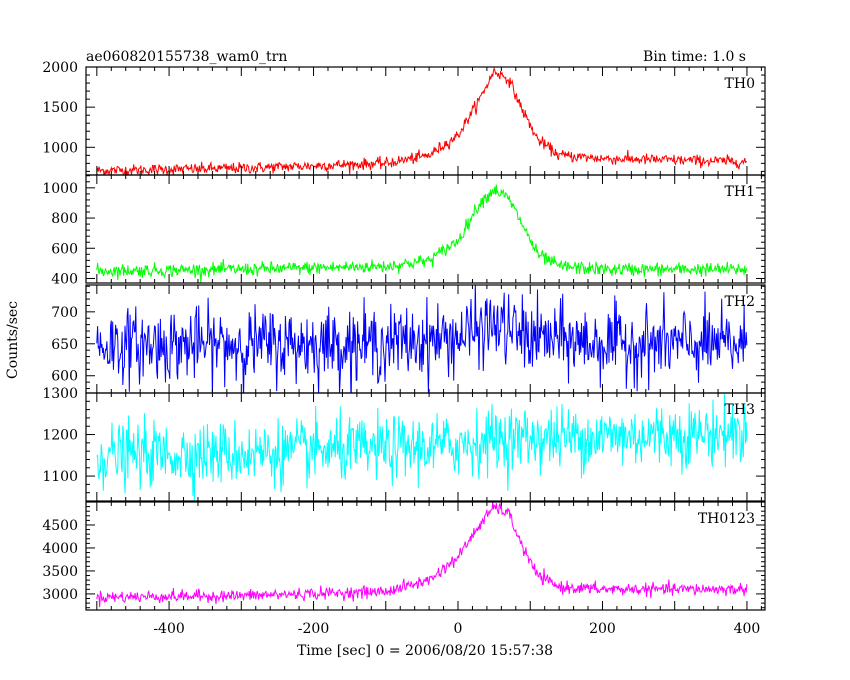 The height and width of the screenshot is (680, 850). Describe the element at coordinates (60, 436) in the screenshot. I see `y-tick-label: 1200` at that location.